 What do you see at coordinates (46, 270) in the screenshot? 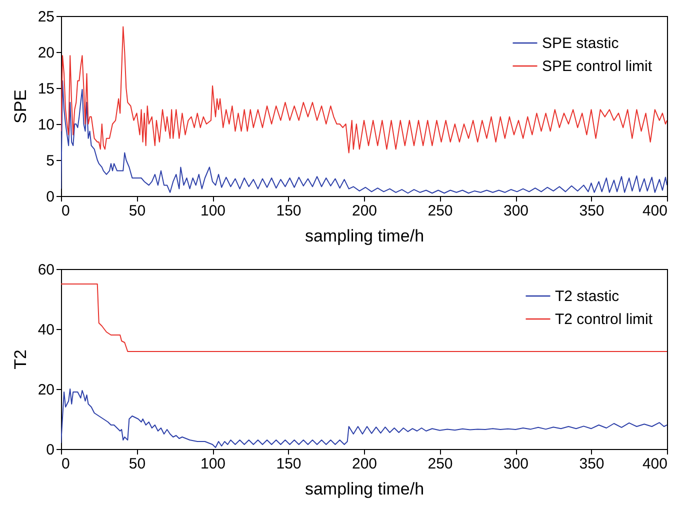
I see `y-tick-label: 60` at bounding box center [46, 270].